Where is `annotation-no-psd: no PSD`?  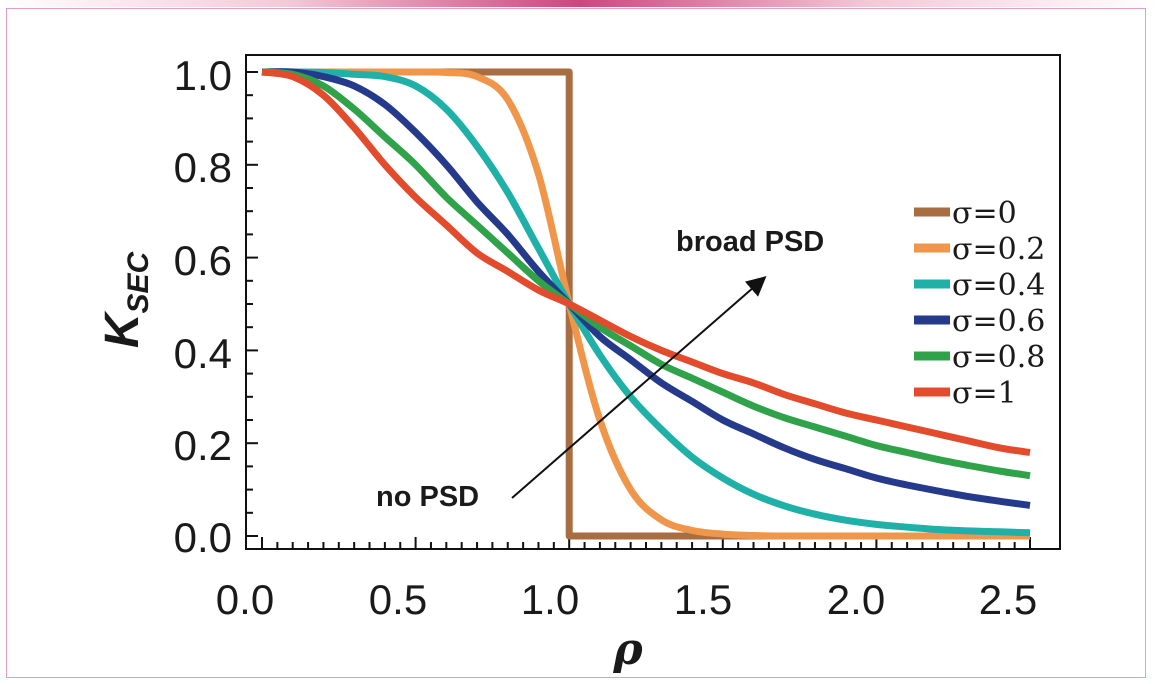 annotation-no-psd: no PSD is located at coordinates (427, 497).